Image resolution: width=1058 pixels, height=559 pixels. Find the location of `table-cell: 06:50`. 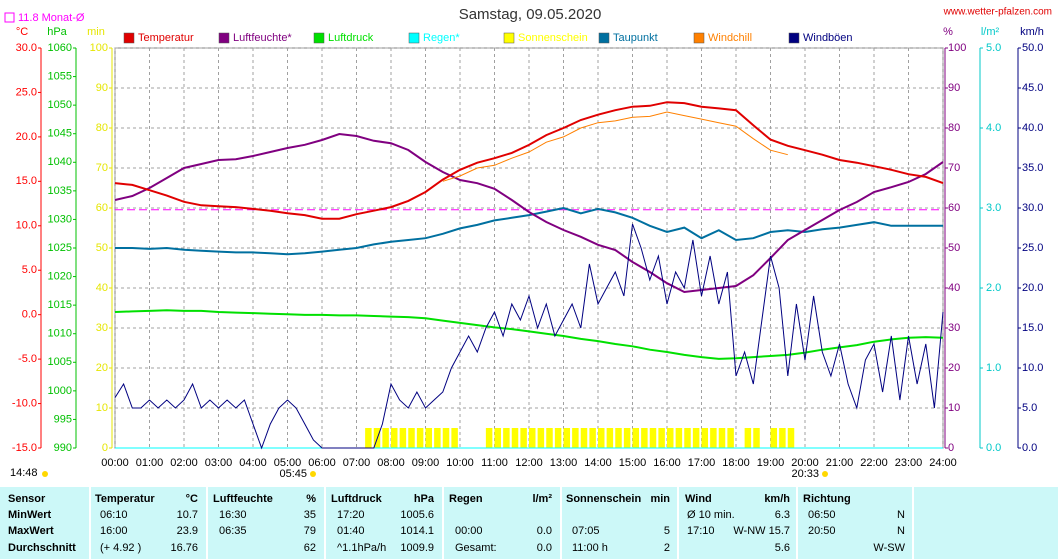

table-cell: 06:50 is located at coordinates (822, 515).